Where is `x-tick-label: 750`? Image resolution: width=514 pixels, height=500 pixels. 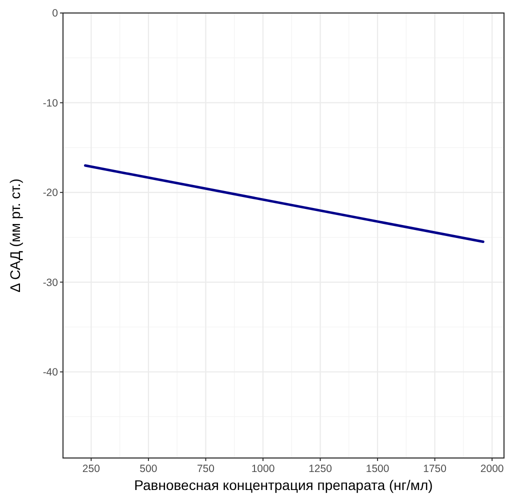
x-tick-label: 750 is located at coordinates (205, 469).